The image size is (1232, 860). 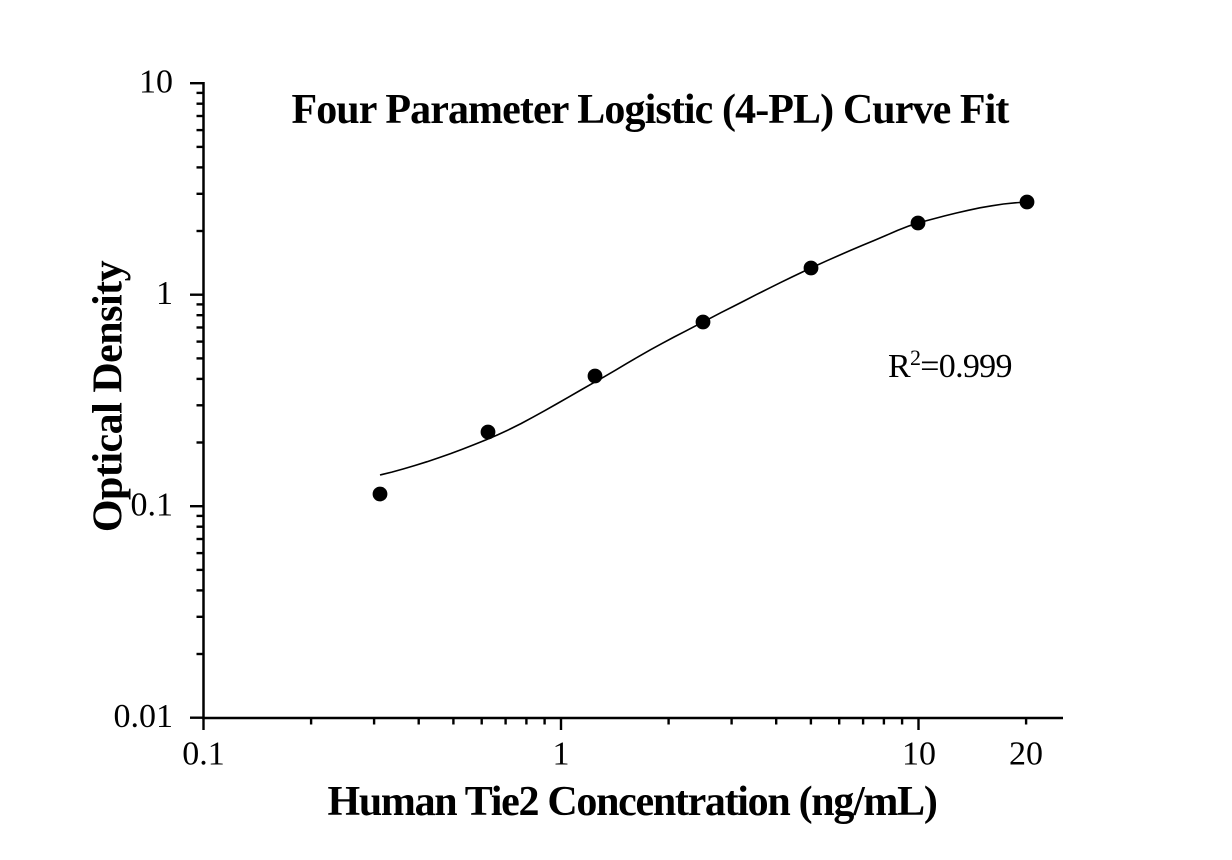 What do you see at coordinates (650, 110) in the screenshot?
I see `svg-text:Four Parameter Logistic (4-PL): Four Parameter Logistic (4-PL) Curve Fit` at bounding box center [650, 110].